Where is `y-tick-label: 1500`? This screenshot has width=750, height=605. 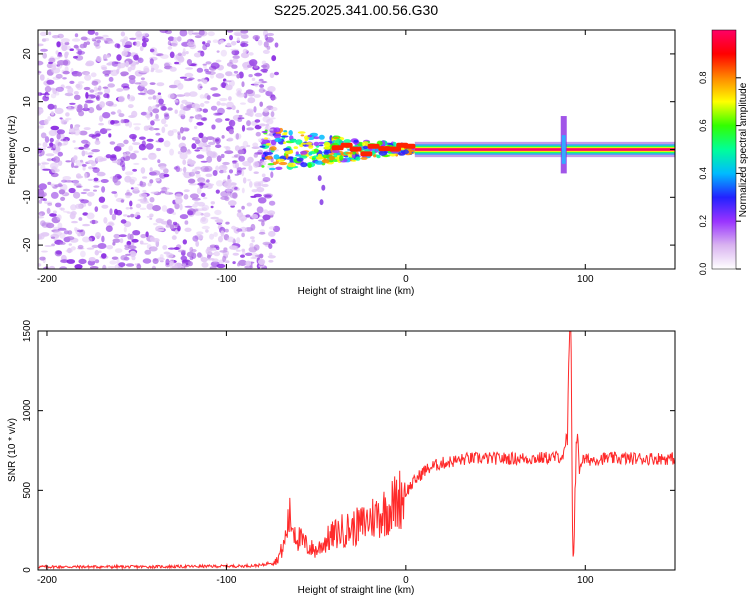 y-tick-label: 1500 is located at coordinates (27, 330).